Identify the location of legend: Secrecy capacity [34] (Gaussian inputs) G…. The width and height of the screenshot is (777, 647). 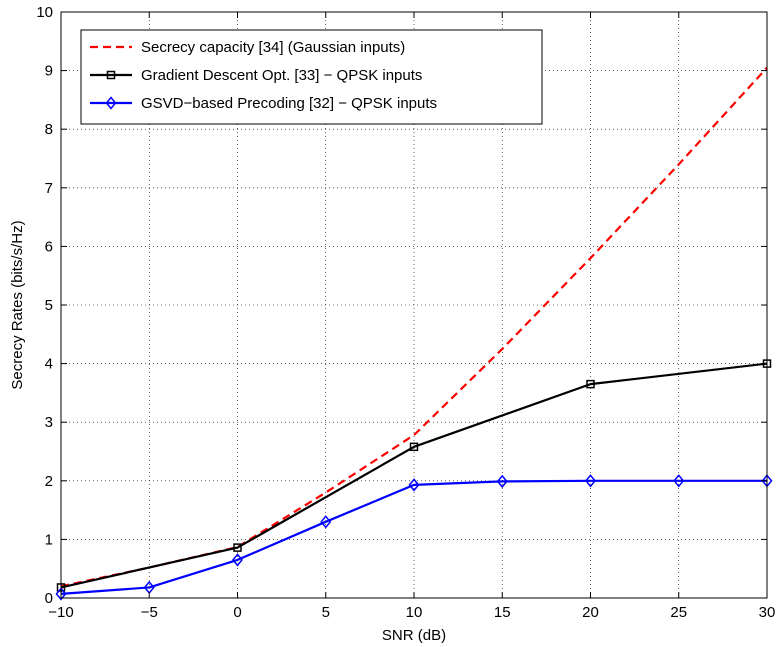
(311, 77).